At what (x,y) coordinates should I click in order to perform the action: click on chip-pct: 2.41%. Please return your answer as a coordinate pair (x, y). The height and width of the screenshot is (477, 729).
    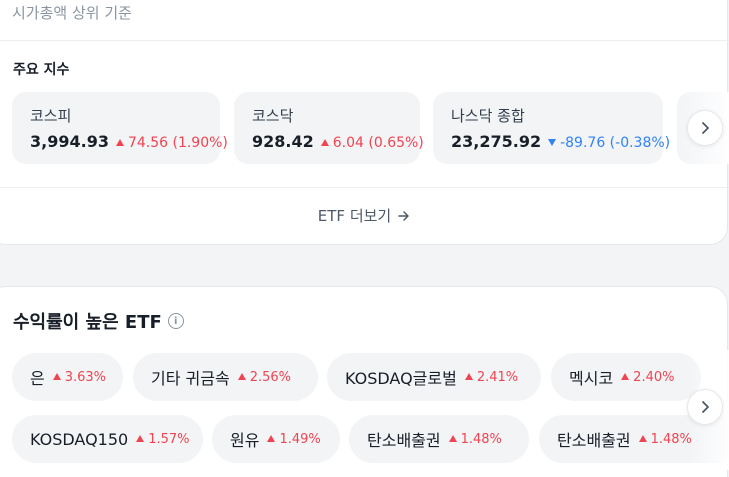
    Looking at the image, I should click on (491, 377).